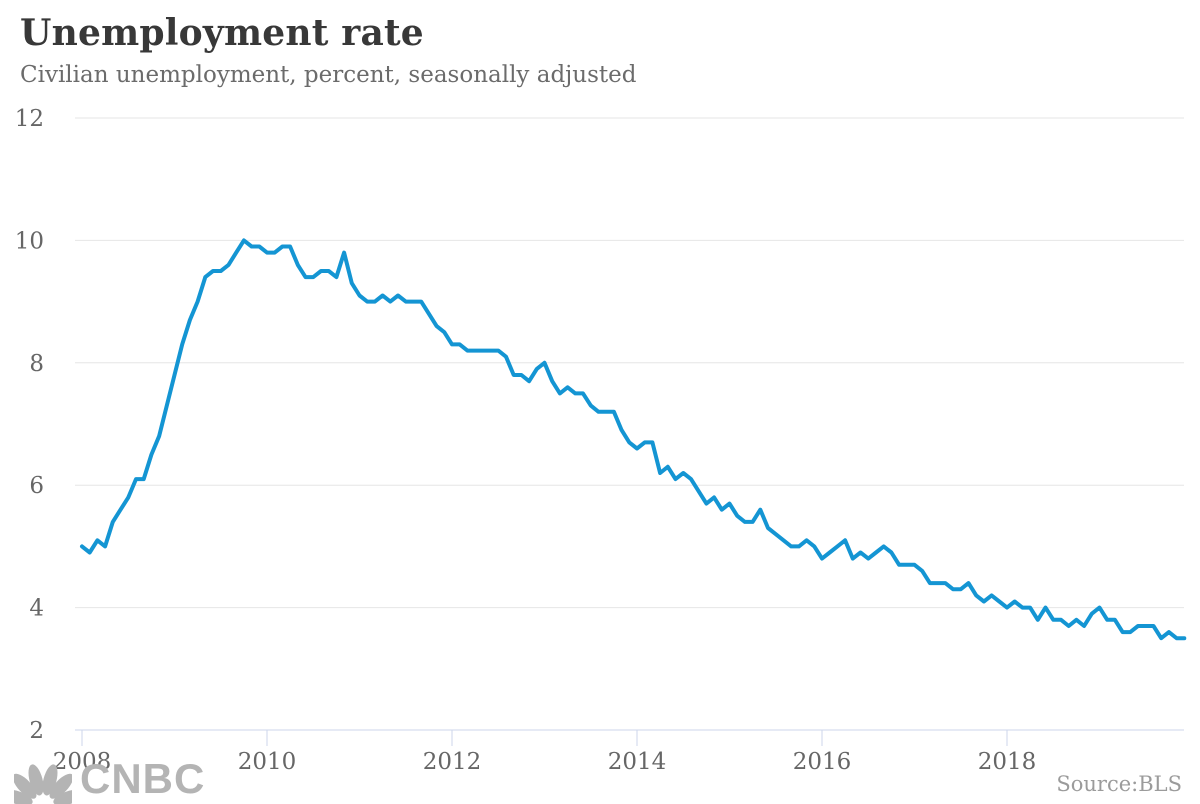 The width and height of the screenshot is (1200, 804). What do you see at coordinates (222, 33) in the screenshot?
I see `page-title: Unemployment rate` at bounding box center [222, 33].